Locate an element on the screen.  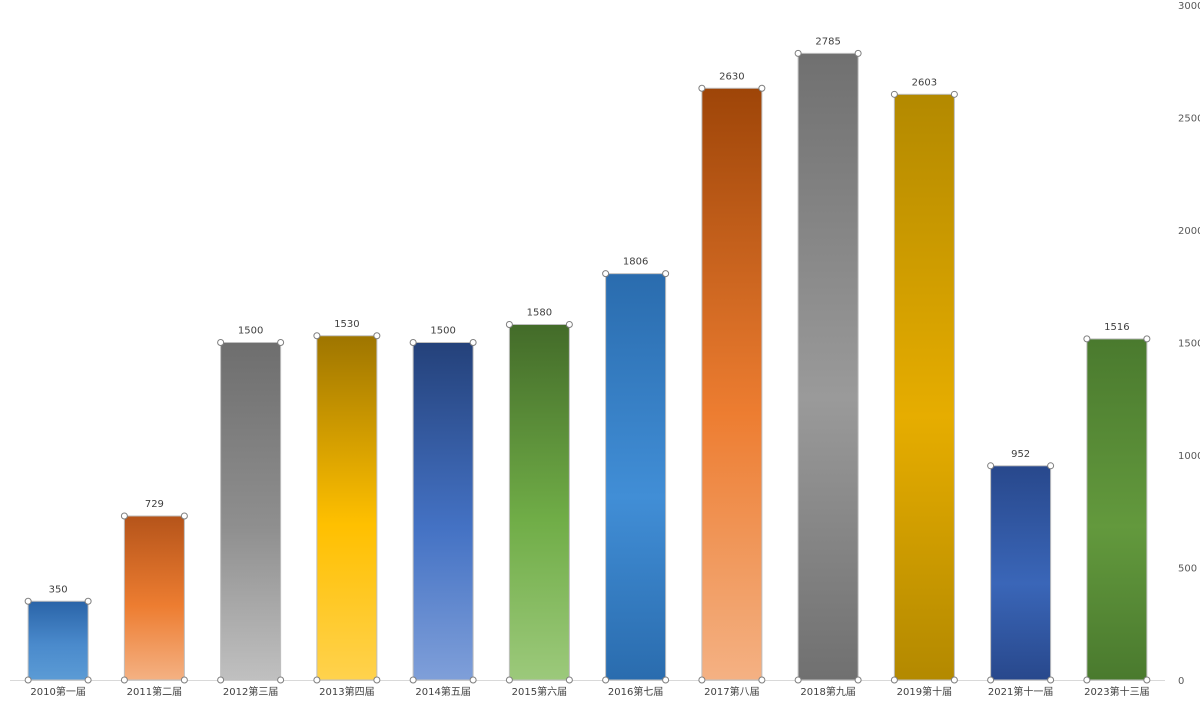
data-label-0: 350 is located at coordinates (58, 589).